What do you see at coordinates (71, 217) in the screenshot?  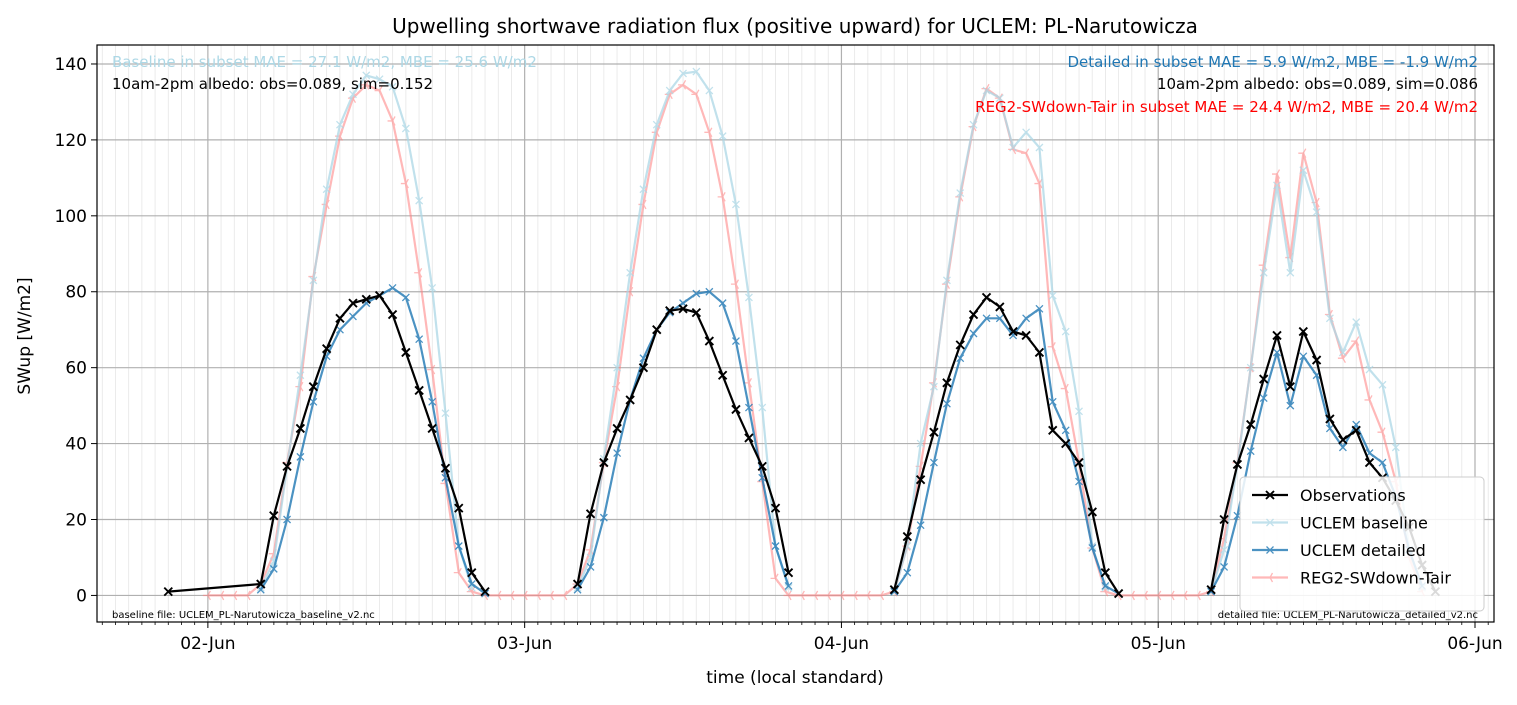 I see `y-tick-label: 100` at bounding box center [71, 217].